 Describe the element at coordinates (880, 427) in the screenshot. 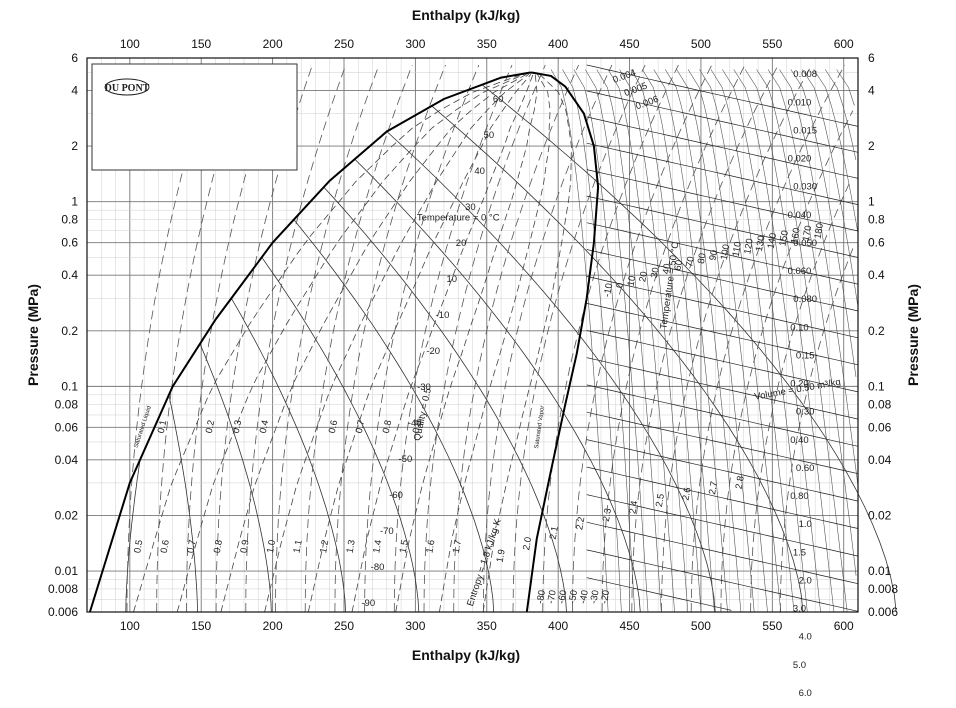

I see `y-tick-label-right: 0.06` at that location.